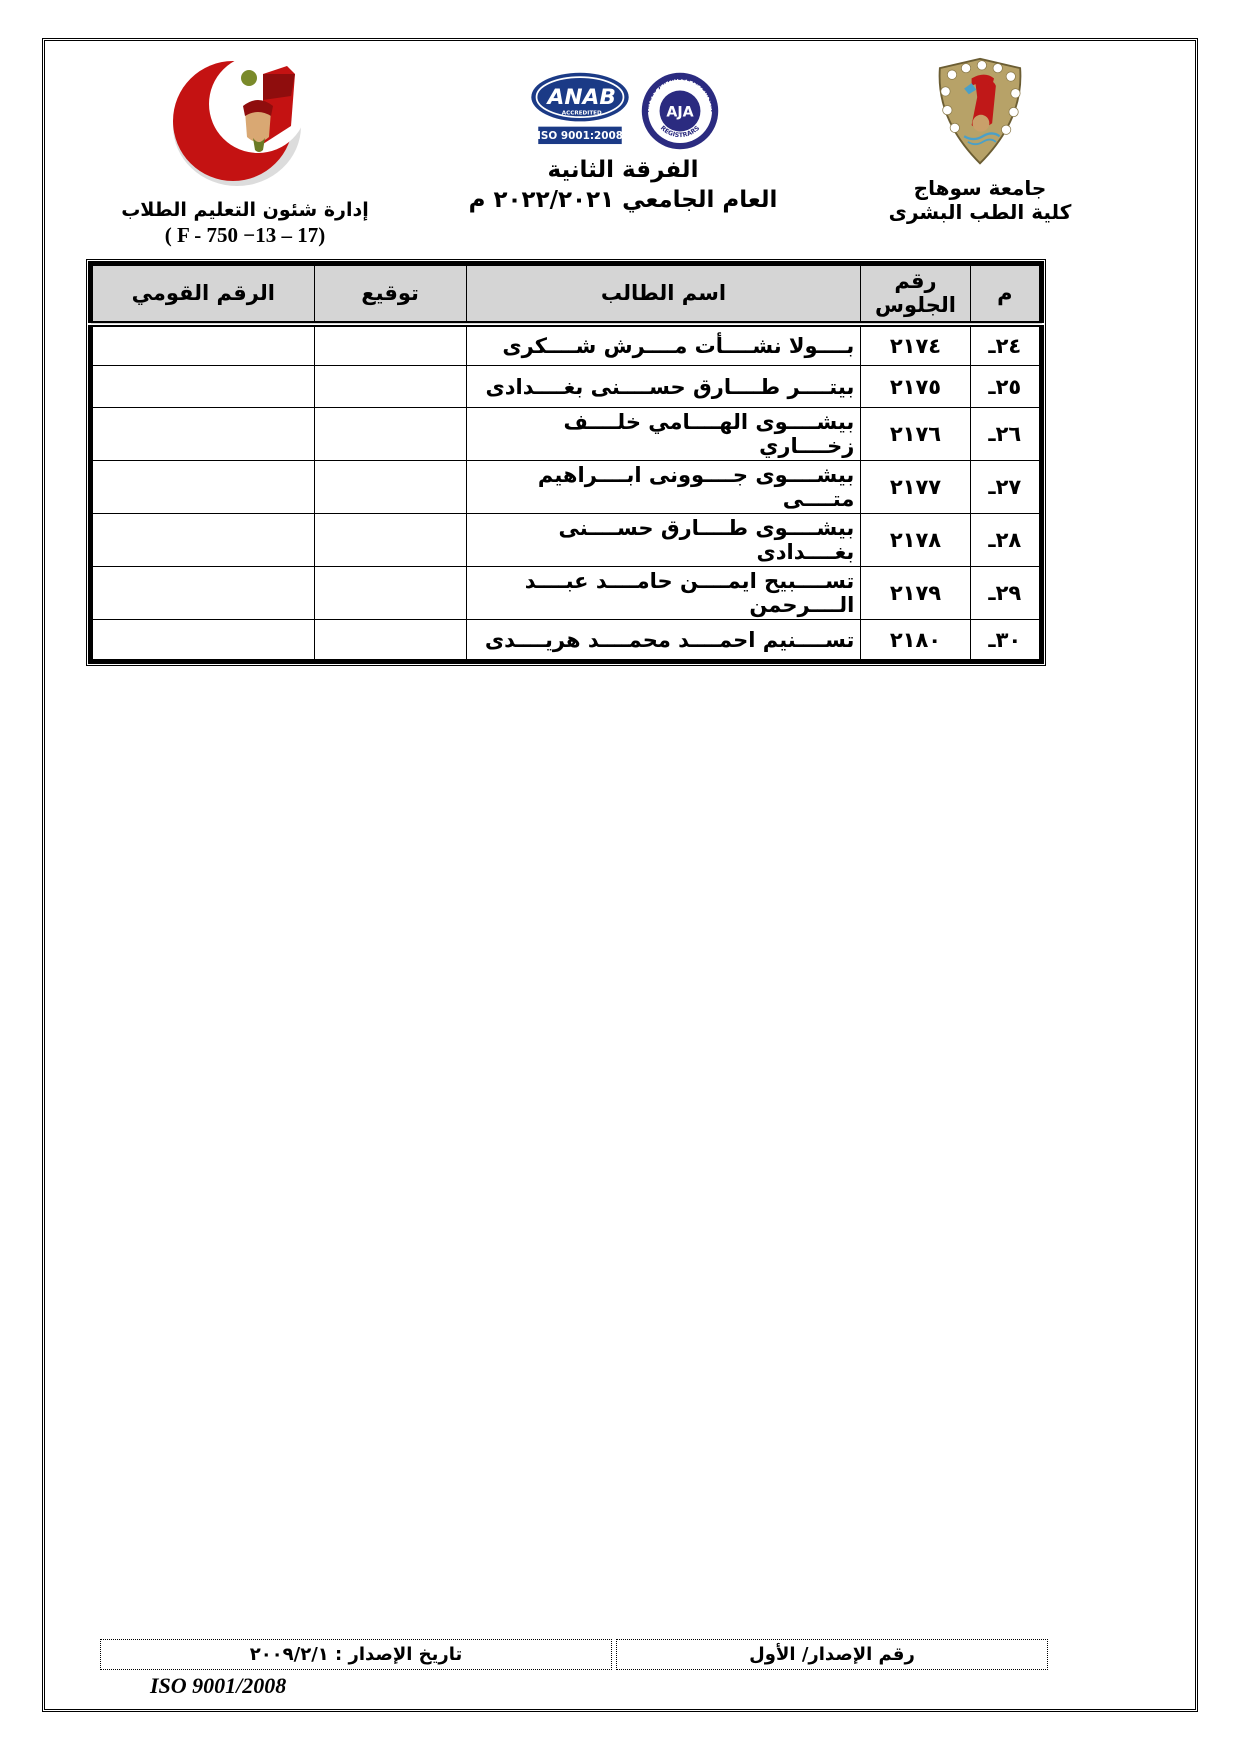 The width and height of the screenshot is (1241, 1754). What do you see at coordinates (245, 210) in the screenshot?
I see `department-label: إدارة شئون التعليم الطلاب` at bounding box center [245, 210].